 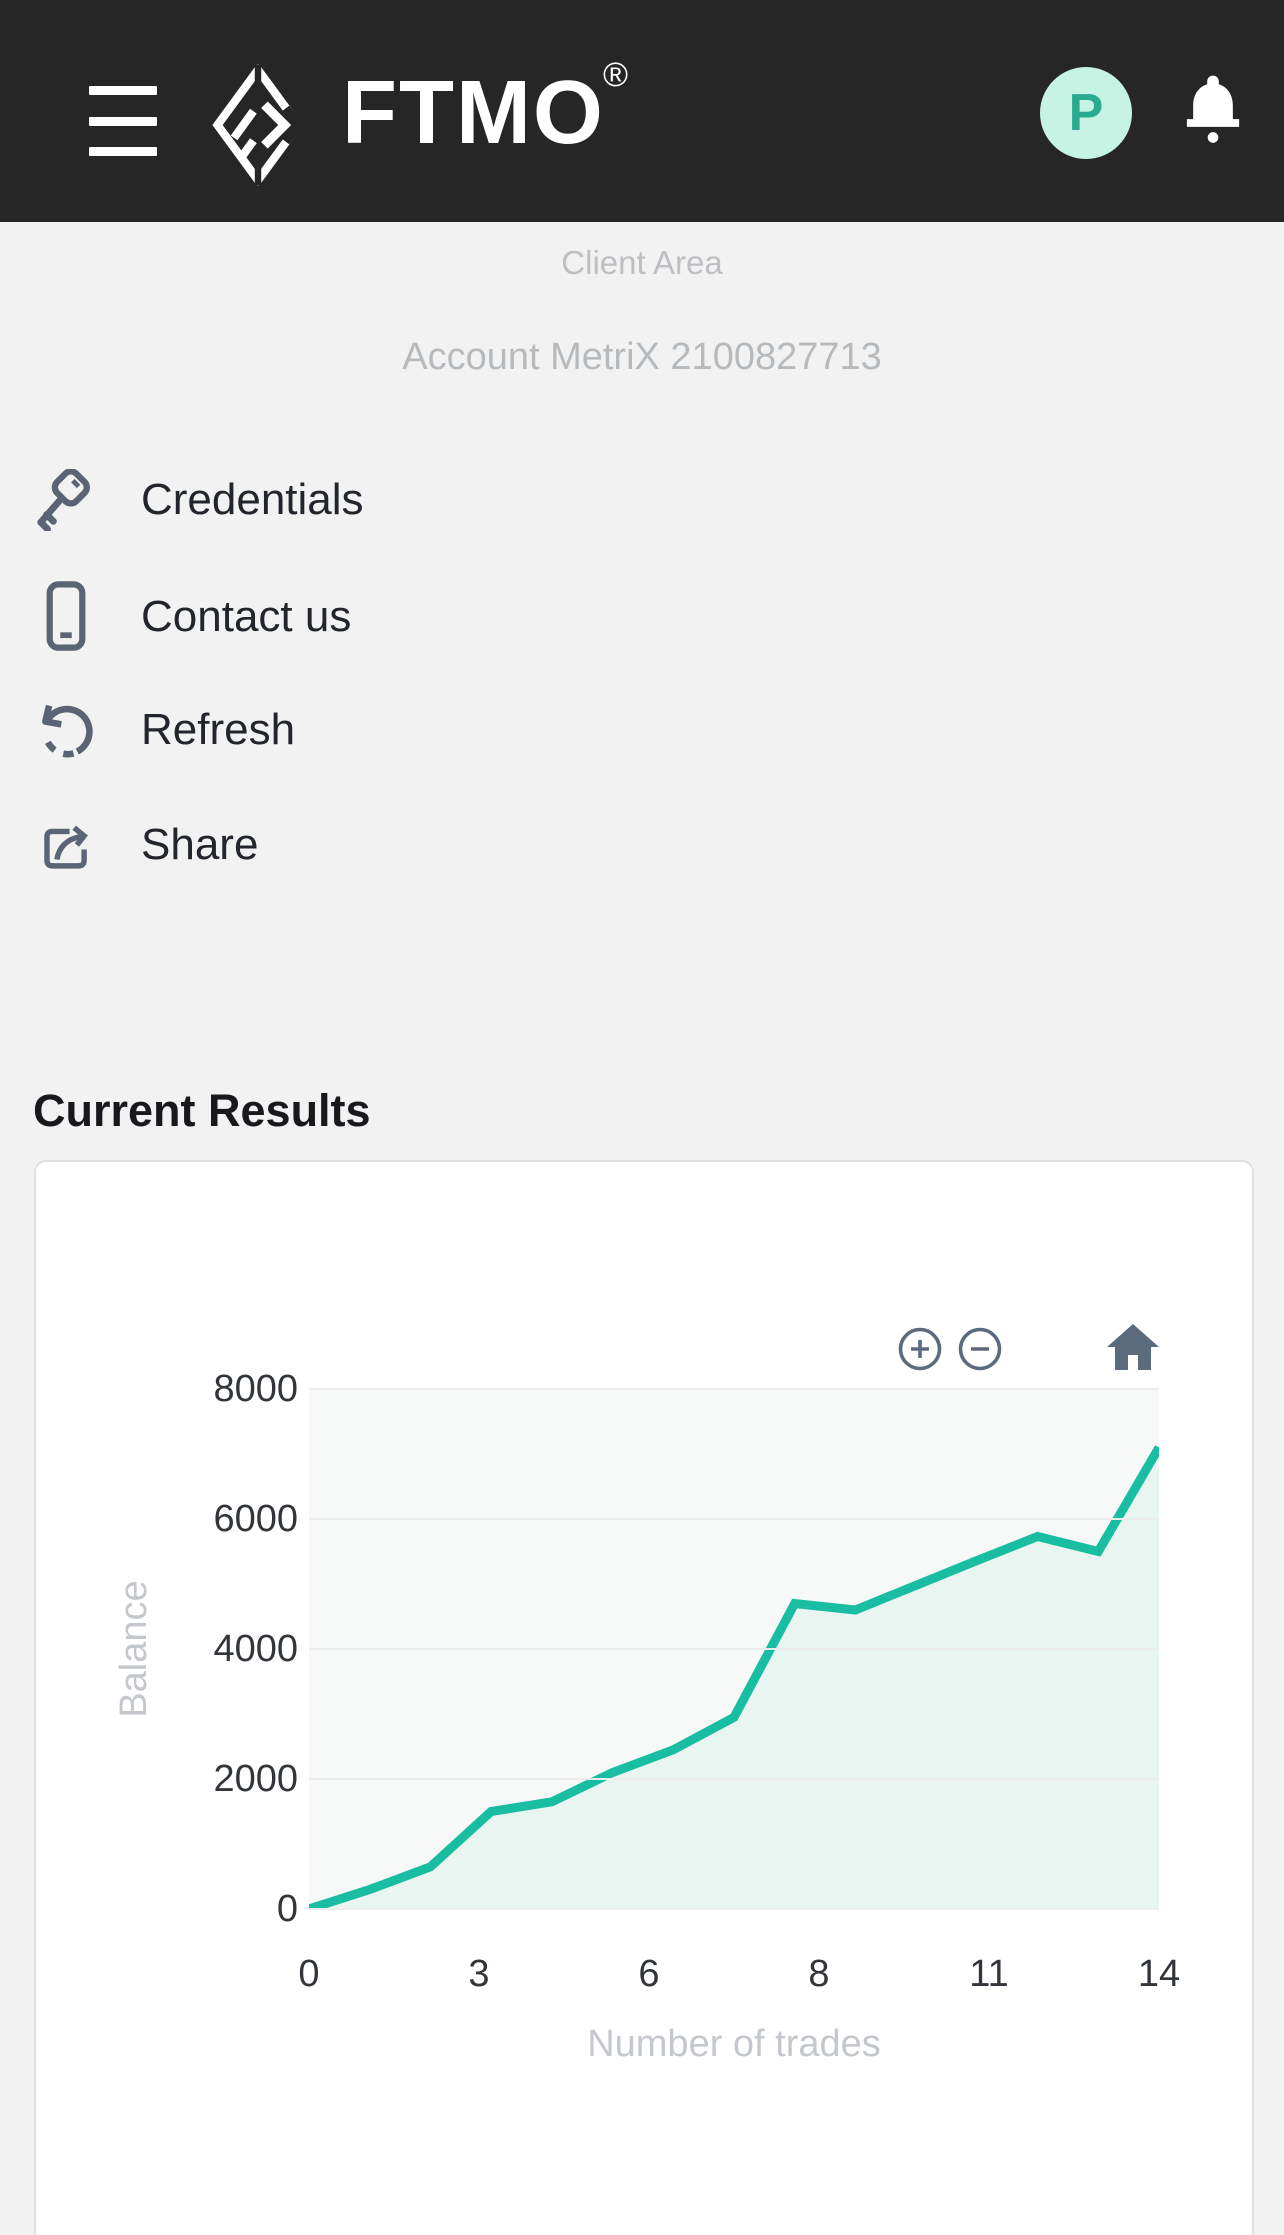 What do you see at coordinates (1159, 1974) in the screenshot?
I see `x-tick-label: 14` at bounding box center [1159, 1974].